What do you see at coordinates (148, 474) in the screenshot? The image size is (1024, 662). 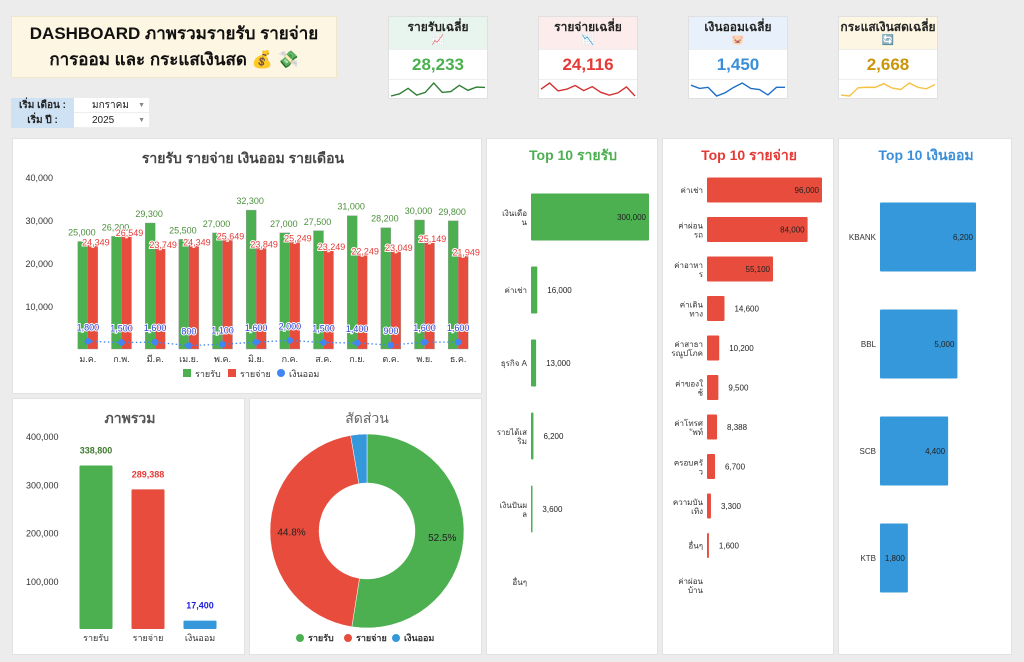 I see `overview-data-label: 289,388` at bounding box center [148, 474].